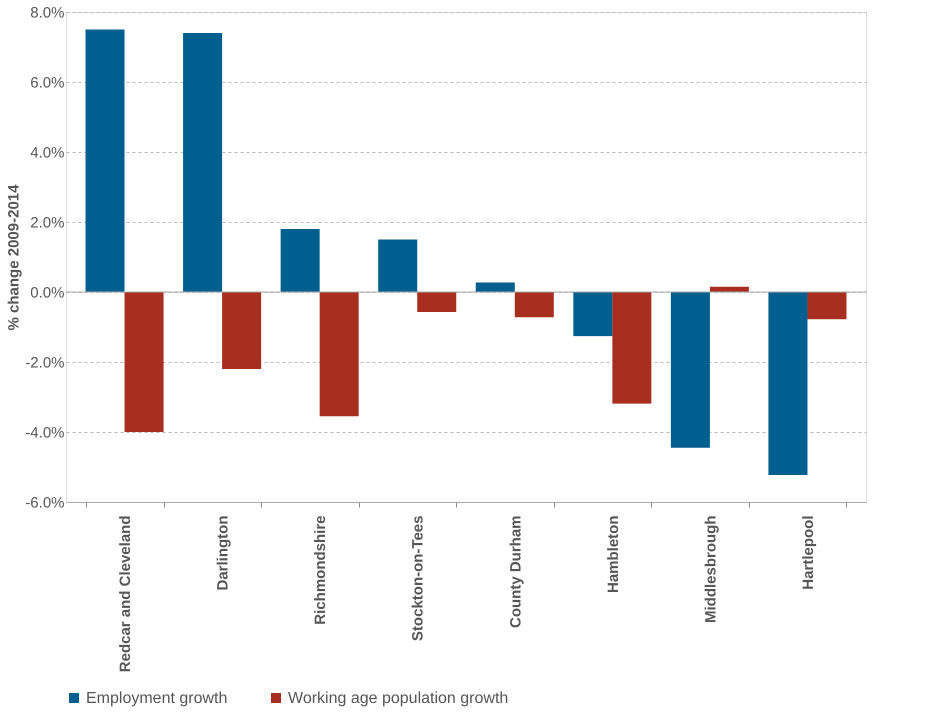  Describe the element at coordinates (13, 257) in the screenshot. I see `y-axis-title: % change 2009-2014` at that location.